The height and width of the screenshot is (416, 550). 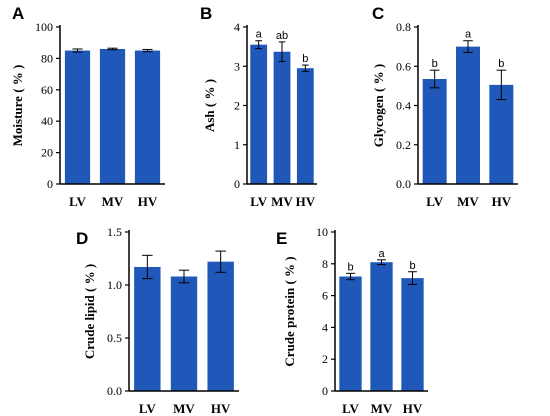 What do you see at coordinates (47, 121) in the screenshot?
I see `y-tick-label: 40` at bounding box center [47, 121].